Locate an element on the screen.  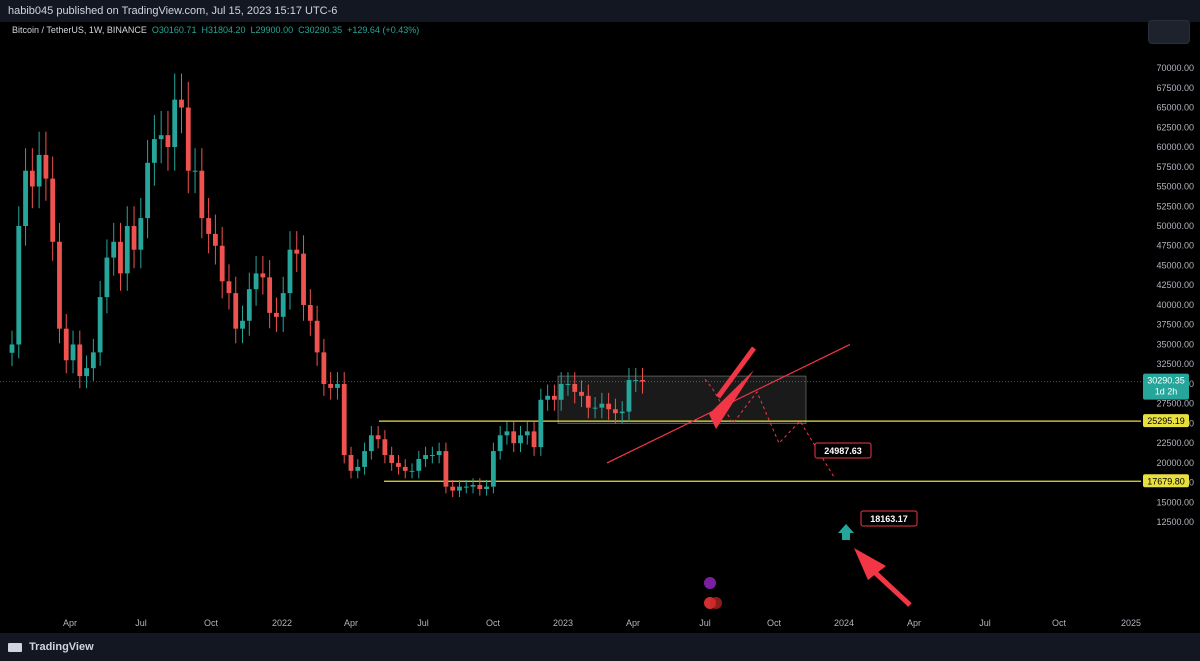
price-axis-panel is located at coordinates (1170, 327).